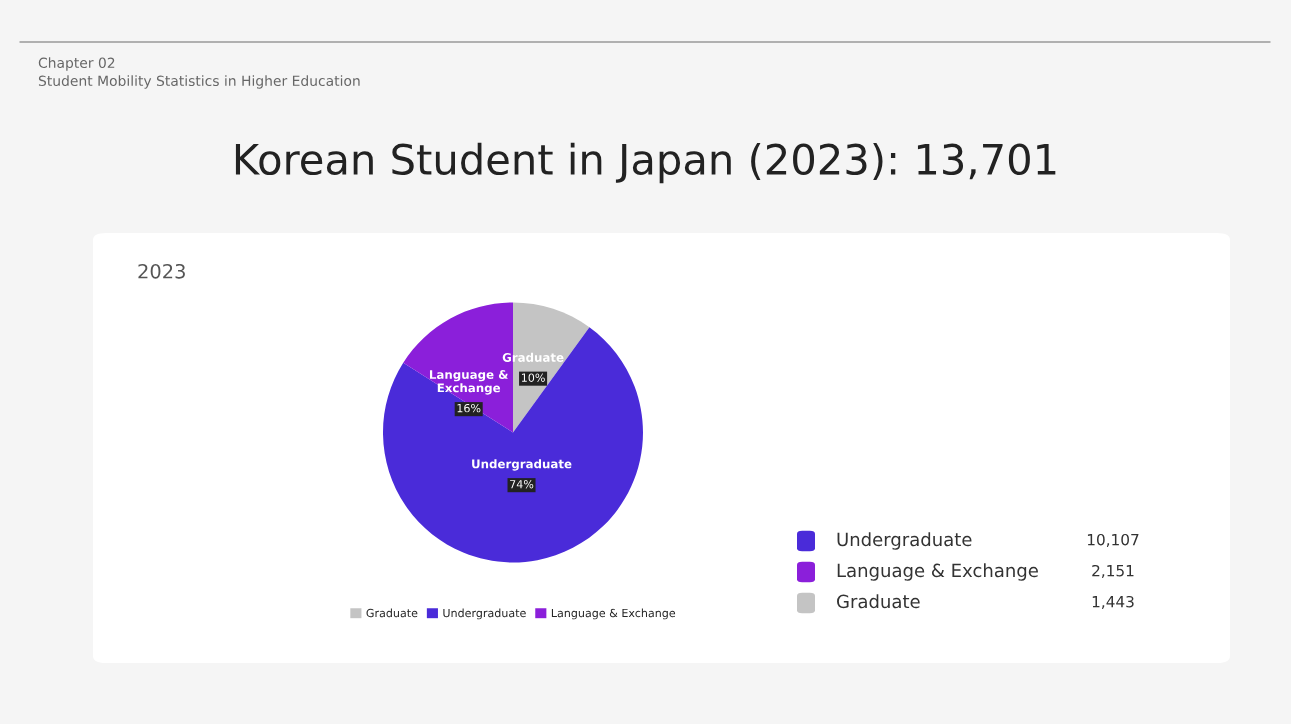 This screenshot has height=724, width=1291. Describe the element at coordinates (904, 541) in the screenshot. I see `category-label: Undergraduate` at that location.